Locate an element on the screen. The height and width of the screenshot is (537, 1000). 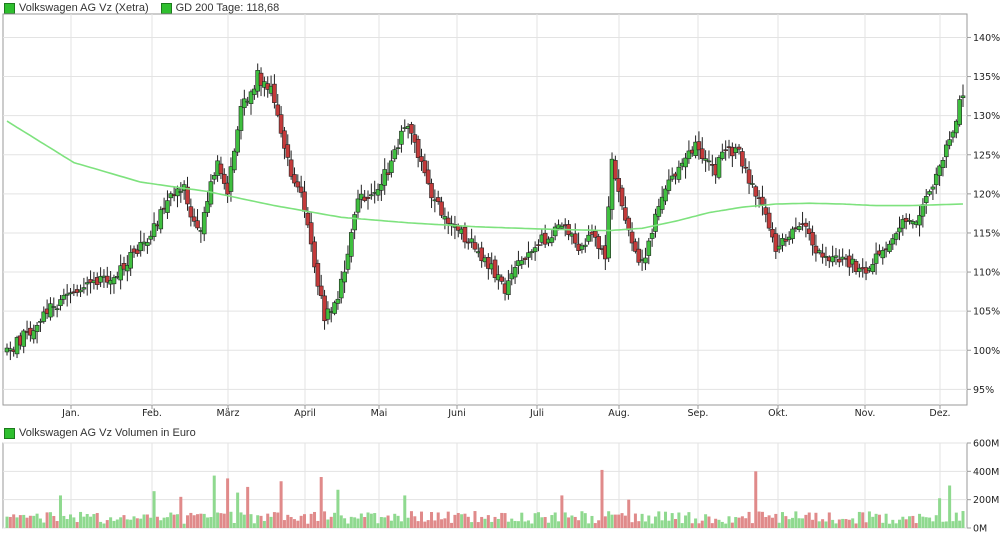
volume-legend-swatch is located at coordinates (9, 433).